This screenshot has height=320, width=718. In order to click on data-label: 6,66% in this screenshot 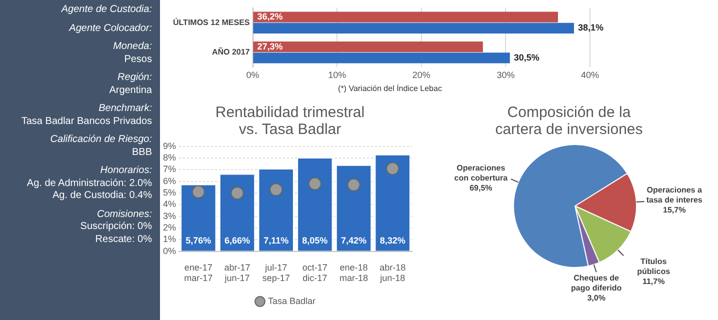, I will do `click(237, 240)`.